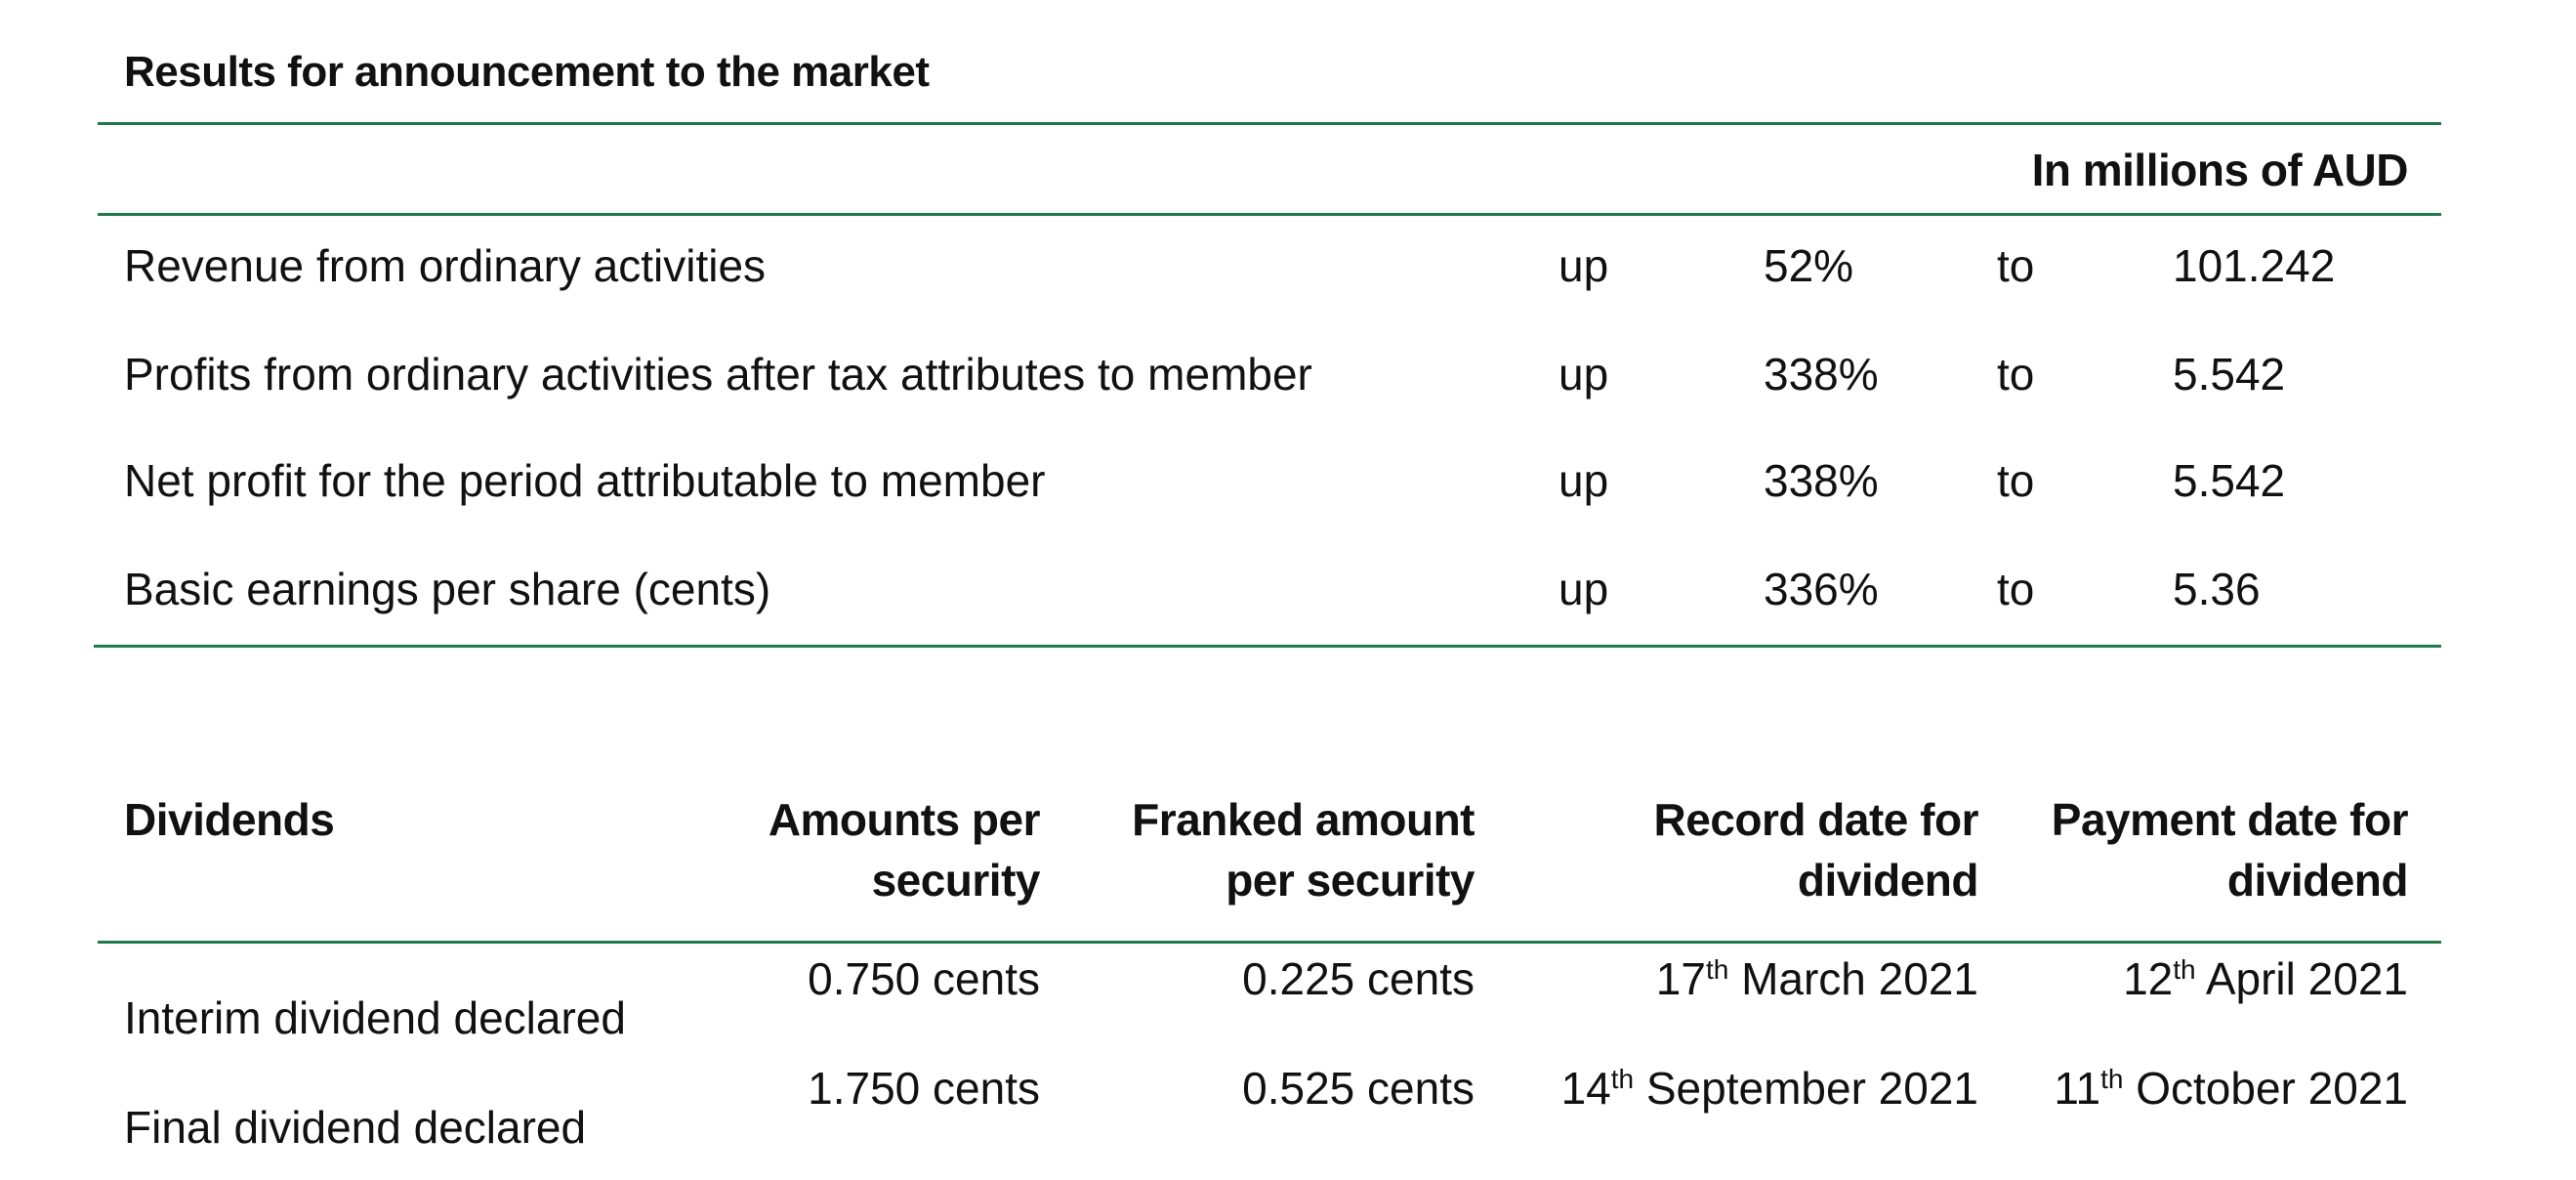  I want to click on header-amount-line2: security, so click(956, 881).